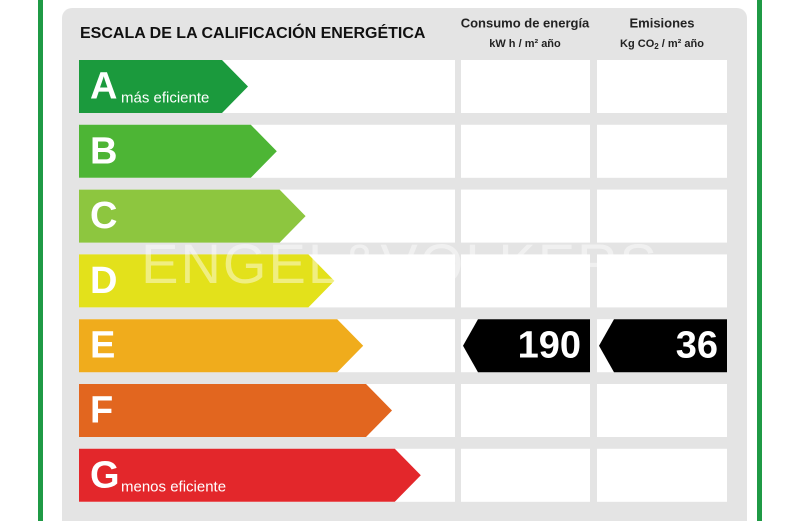  I want to click on unit-part: kW h / m² año, so click(525, 44).